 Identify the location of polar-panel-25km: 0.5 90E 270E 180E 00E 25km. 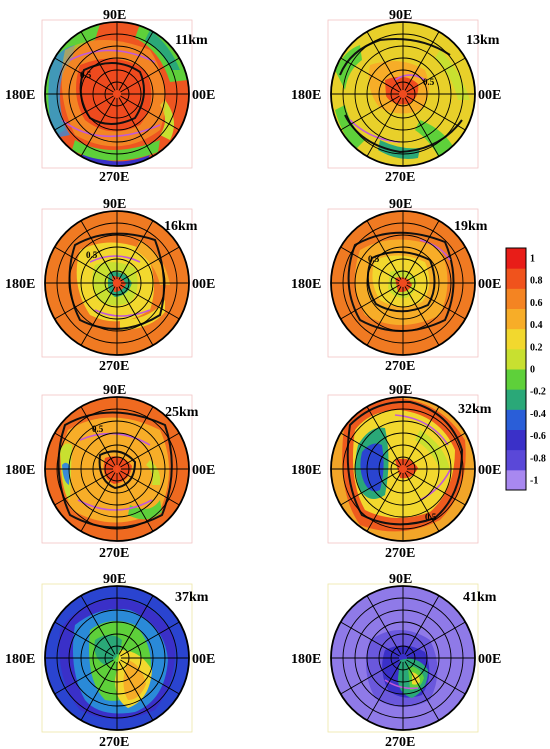
(110, 472).